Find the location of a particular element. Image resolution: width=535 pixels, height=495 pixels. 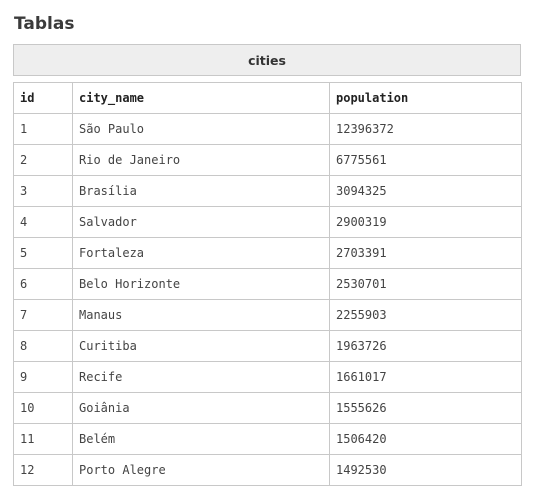

table-row: 3 Brasília 3094325 is located at coordinates (267, 191).